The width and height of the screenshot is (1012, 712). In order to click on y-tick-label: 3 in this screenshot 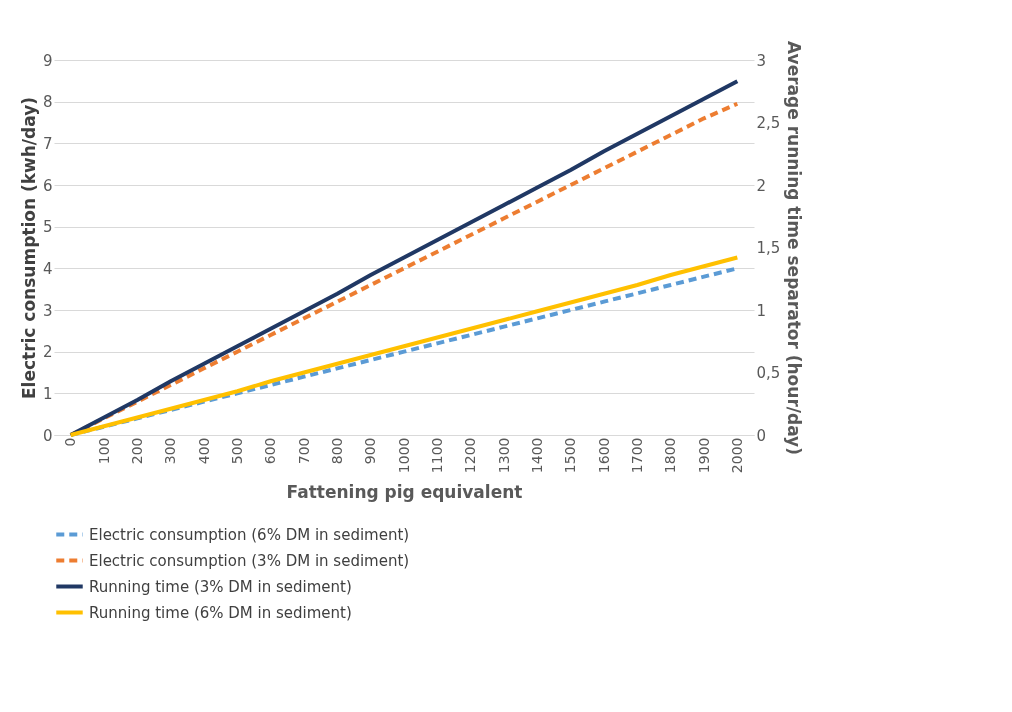, I will do `click(47, 310)`.